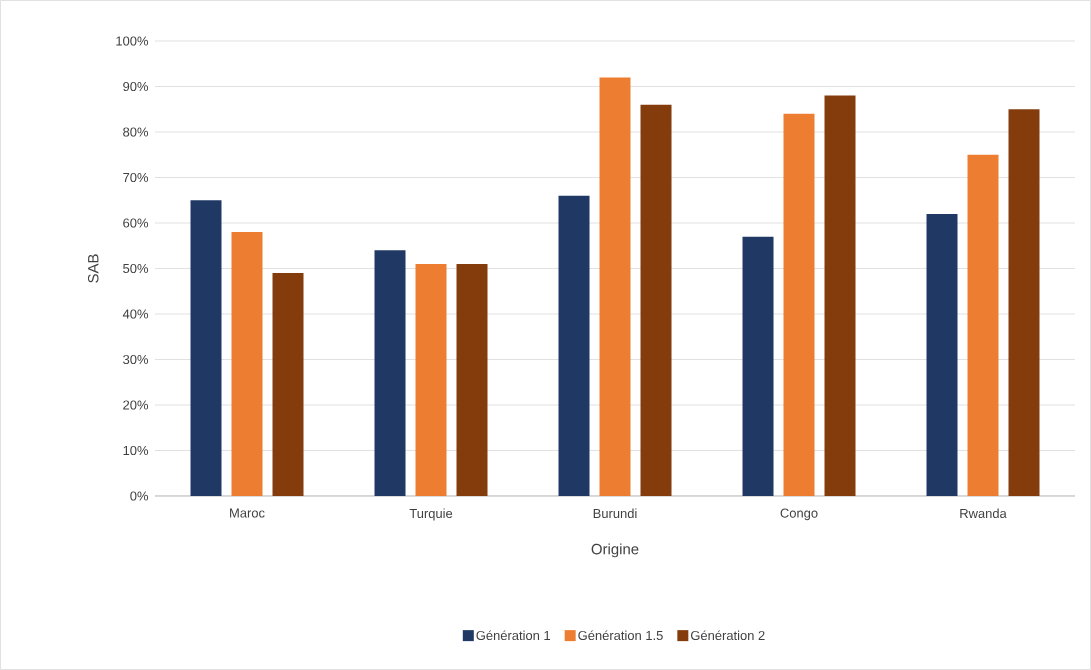 This screenshot has width=1091, height=670. I want to click on x-tick-label: Burundi, so click(615, 513).